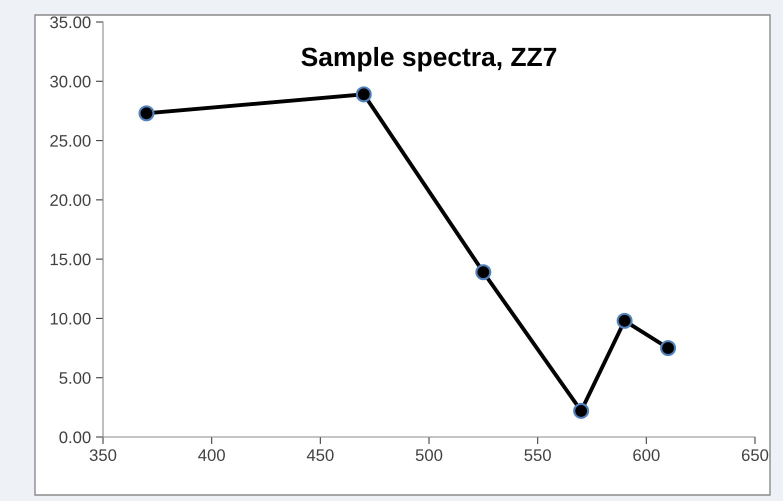 The width and height of the screenshot is (783, 501). Describe the element at coordinates (320, 455) in the screenshot. I see `x-tick-label: 450` at that location.